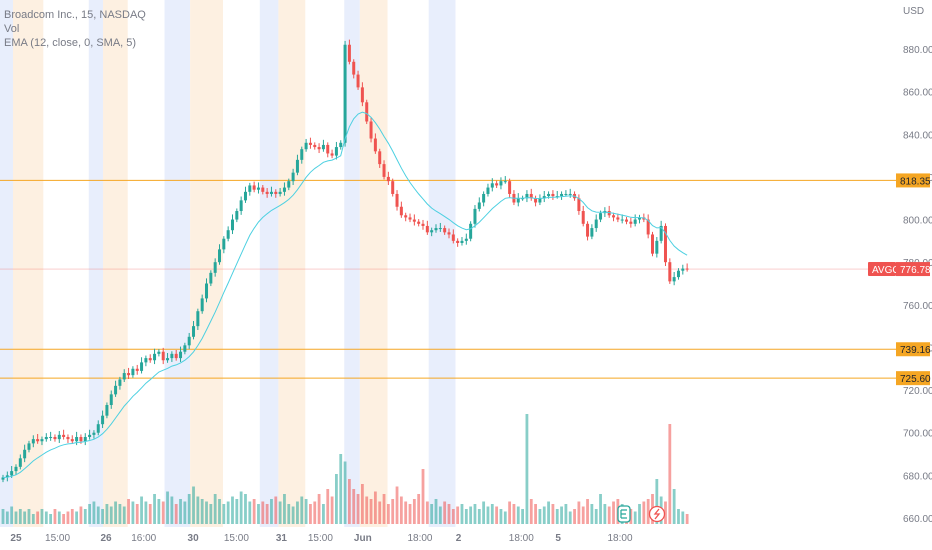  Describe the element at coordinates (913, 180) in the screenshot. I see `level-tag: 818.35` at that location.